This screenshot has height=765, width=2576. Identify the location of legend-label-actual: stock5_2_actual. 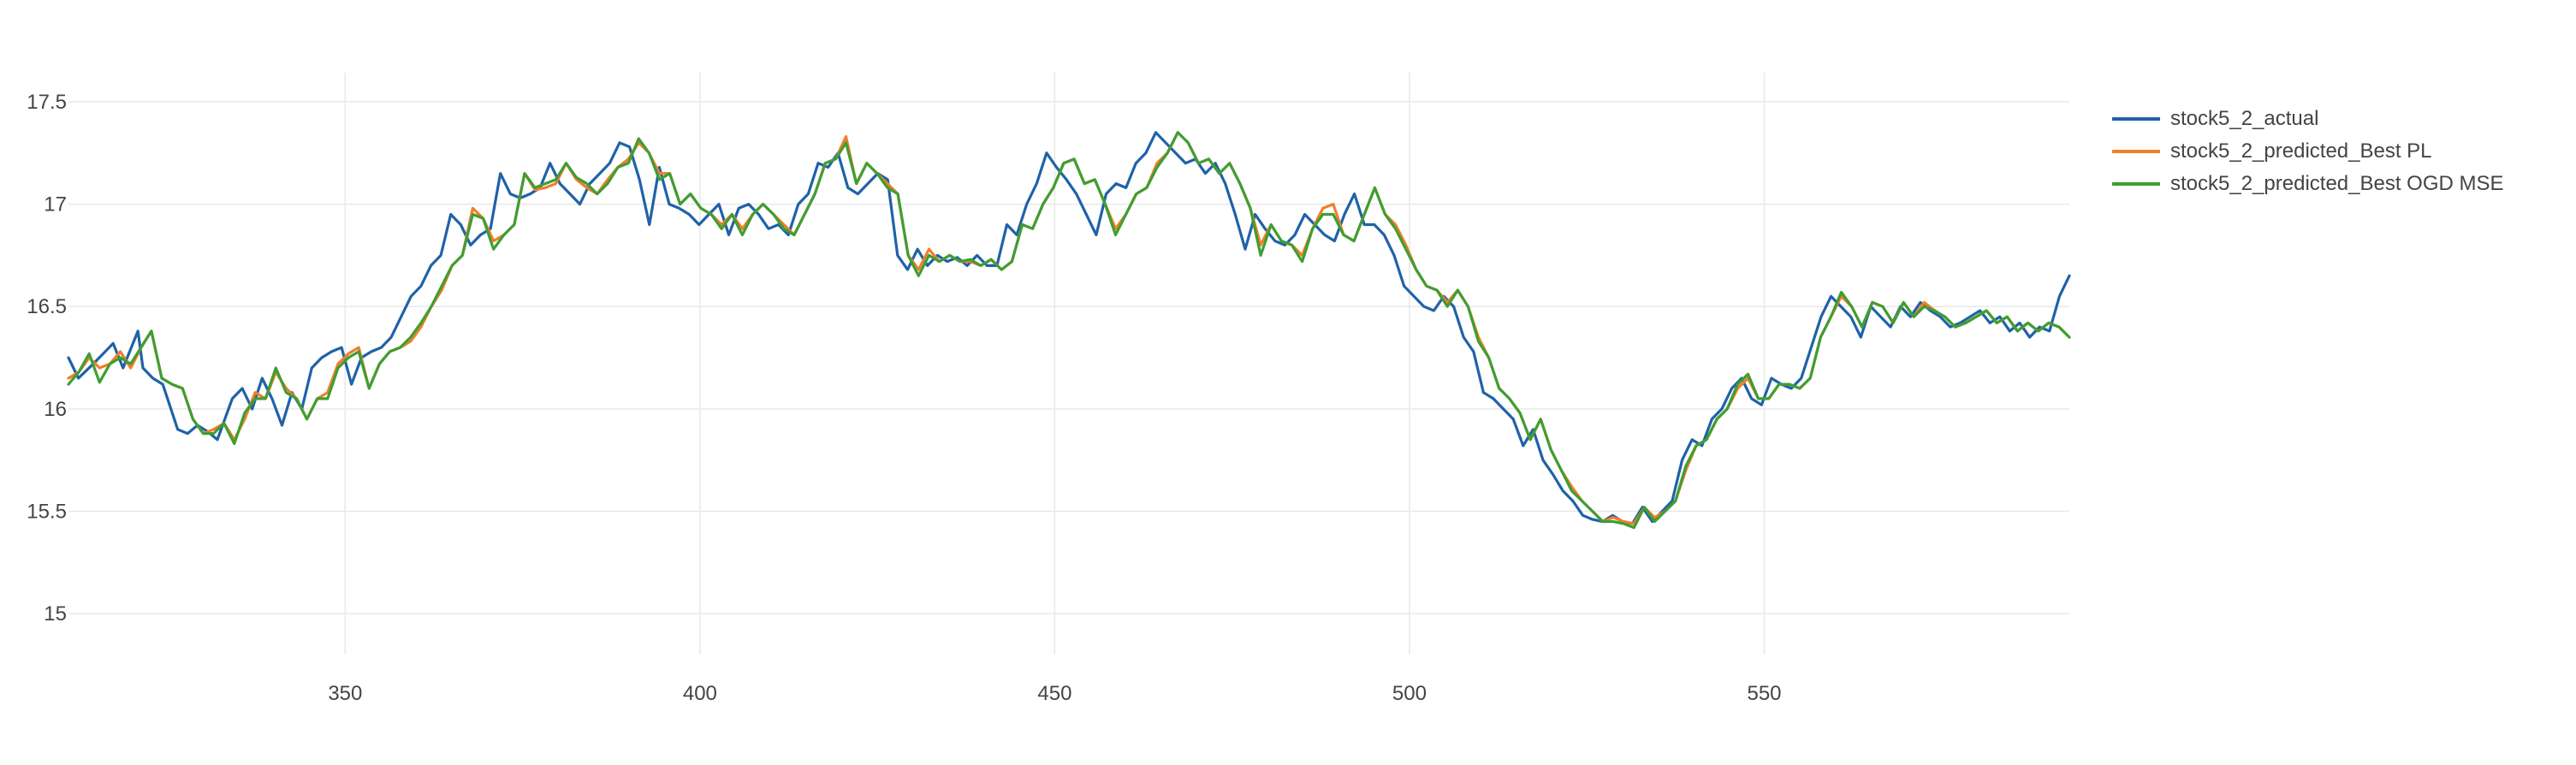
(2244, 119).